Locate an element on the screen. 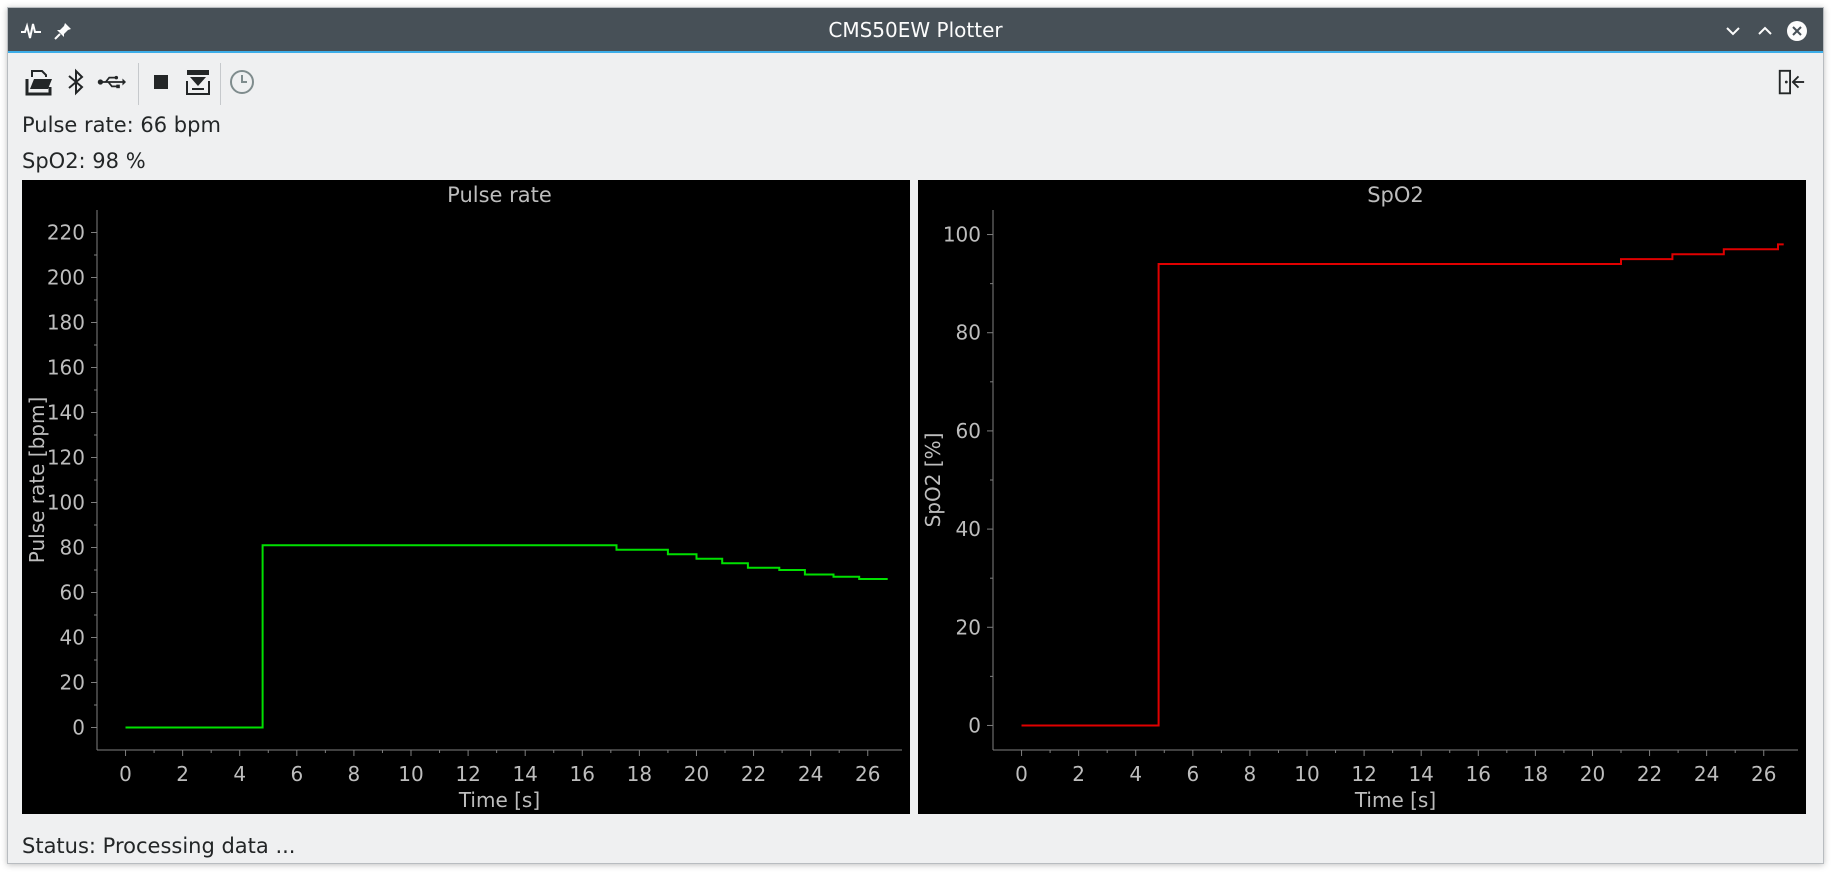 The height and width of the screenshot is (875, 1836). chevron-down-icon is located at coordinates (1733, 31).